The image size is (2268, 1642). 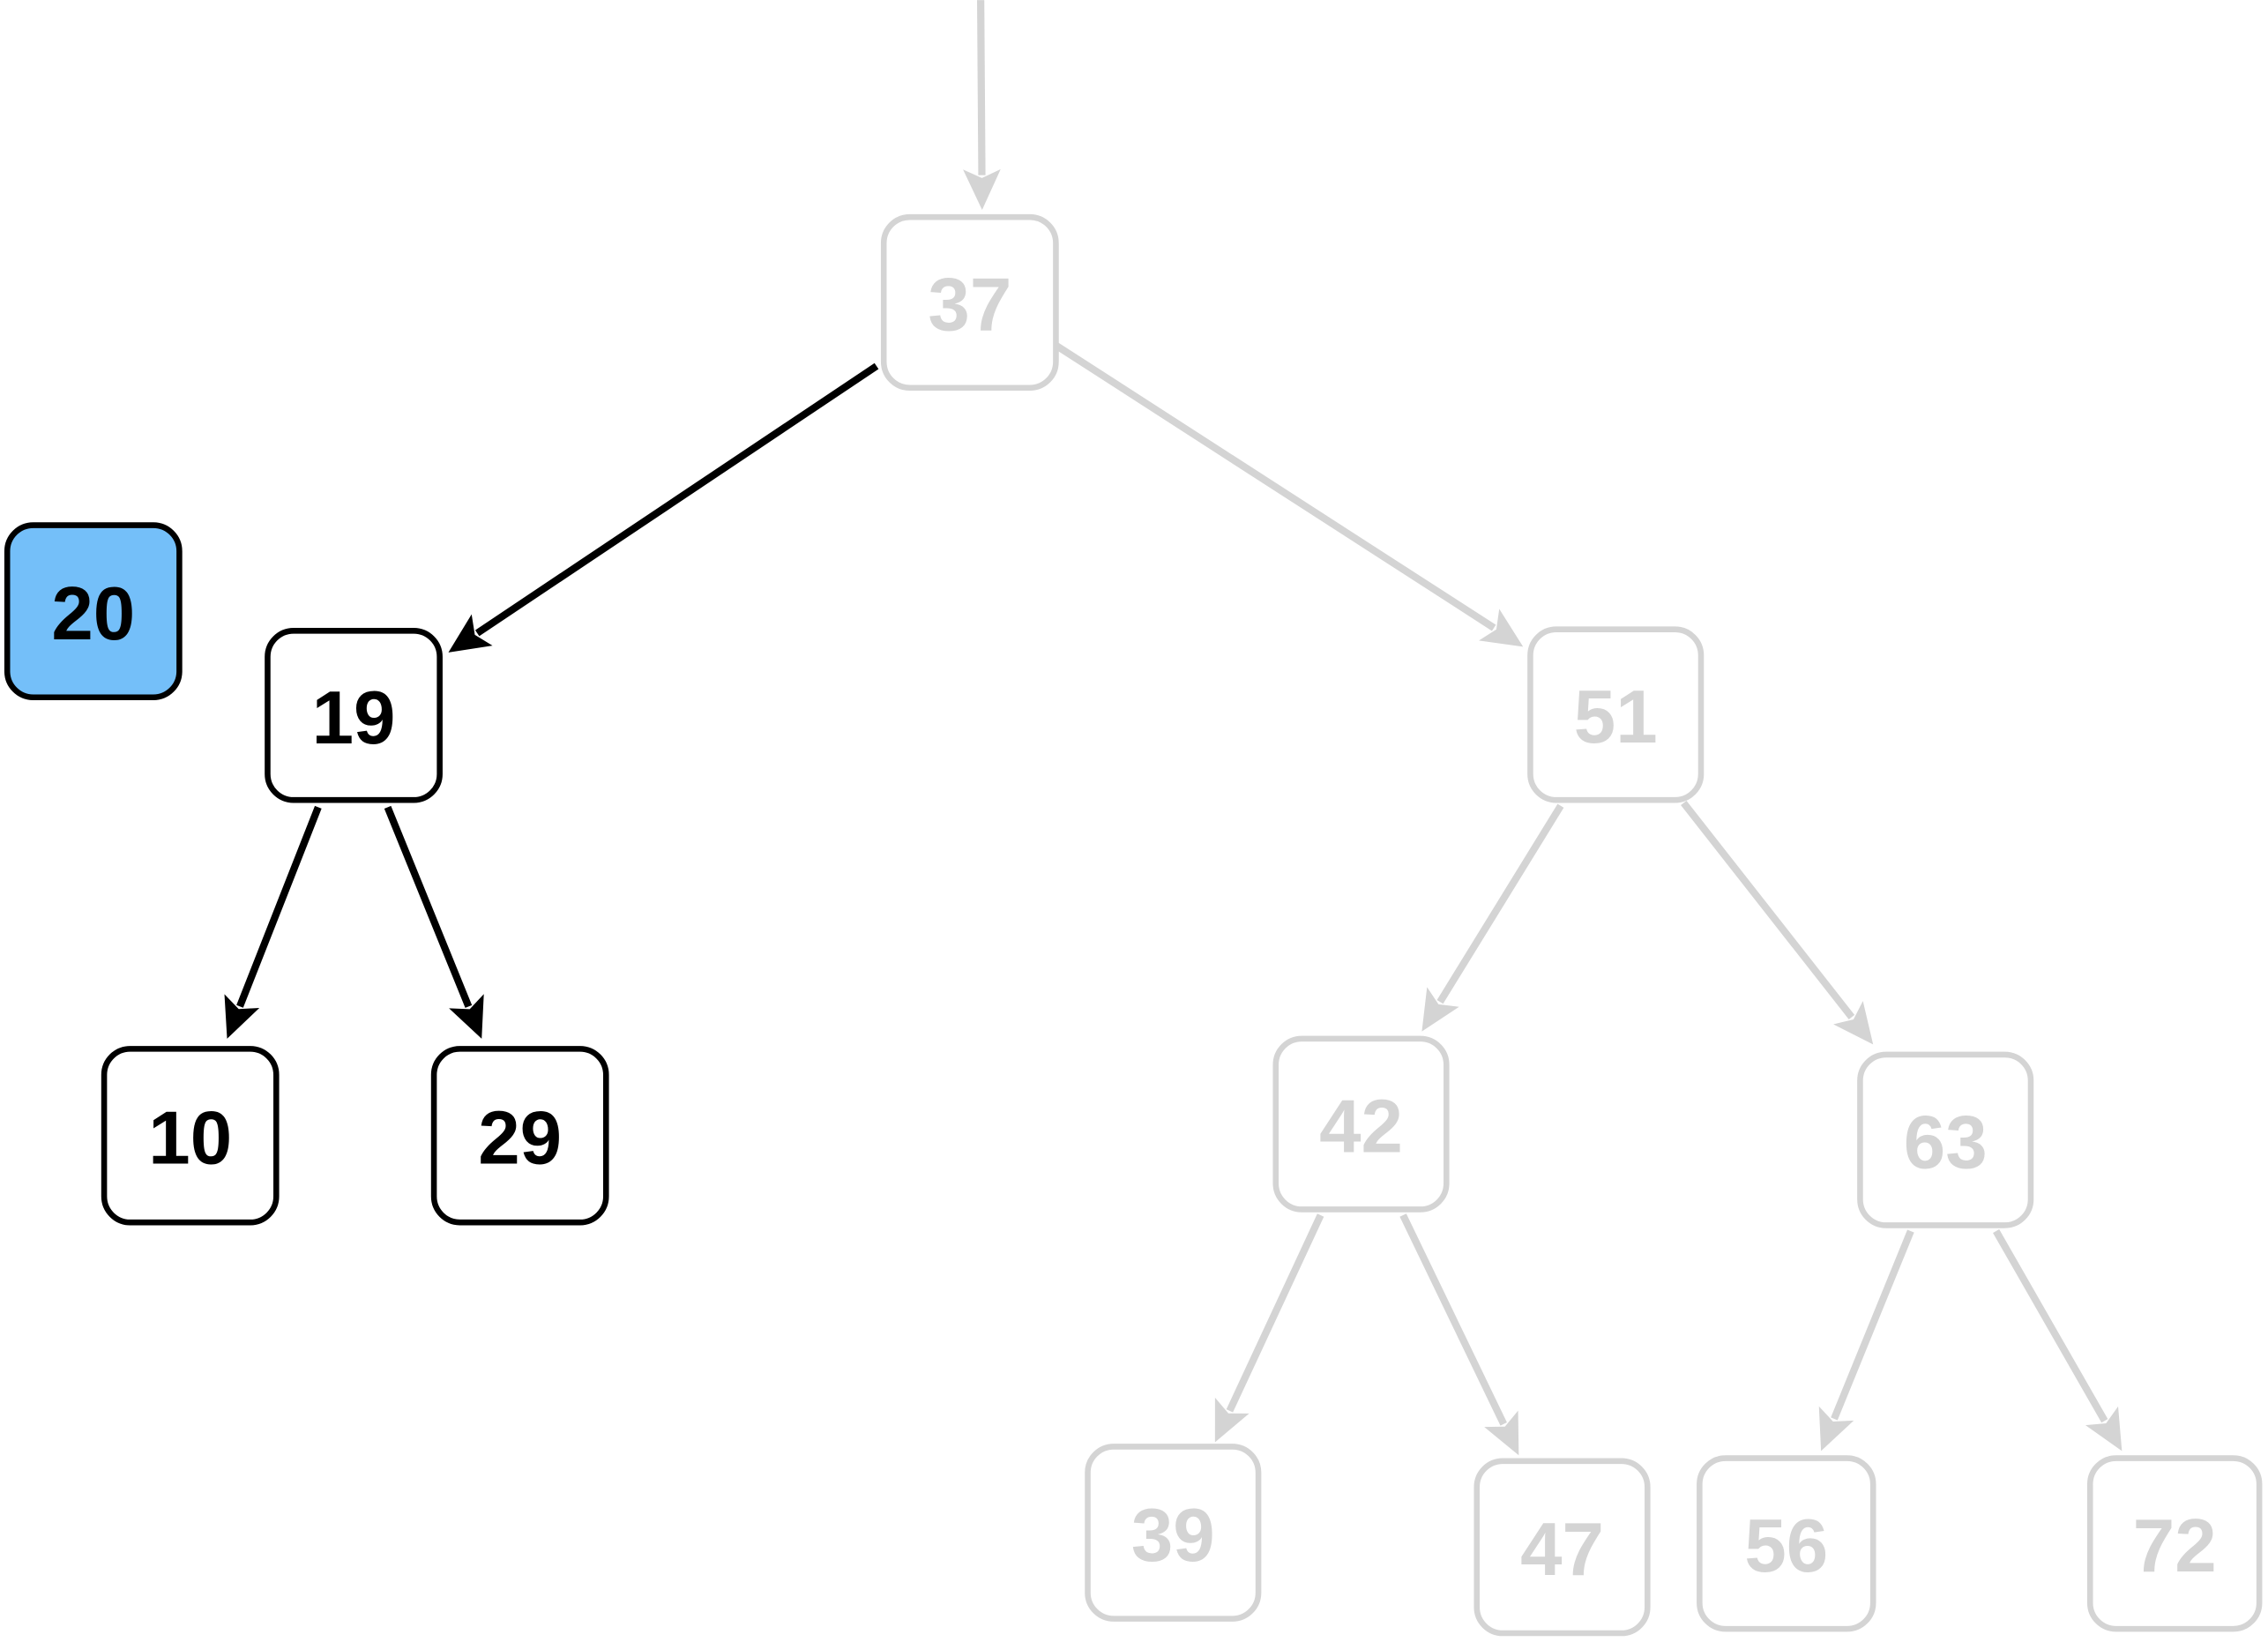 I want to click on node-value: 20, so click(x=93, y=614).